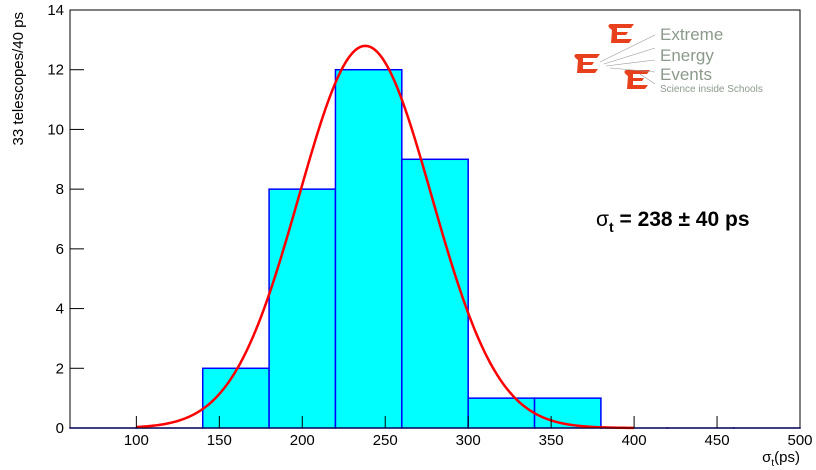  Describe the element at coordinates (611, 227) in the screenshot. I see `fit-annotation-subscript: t` at that location.